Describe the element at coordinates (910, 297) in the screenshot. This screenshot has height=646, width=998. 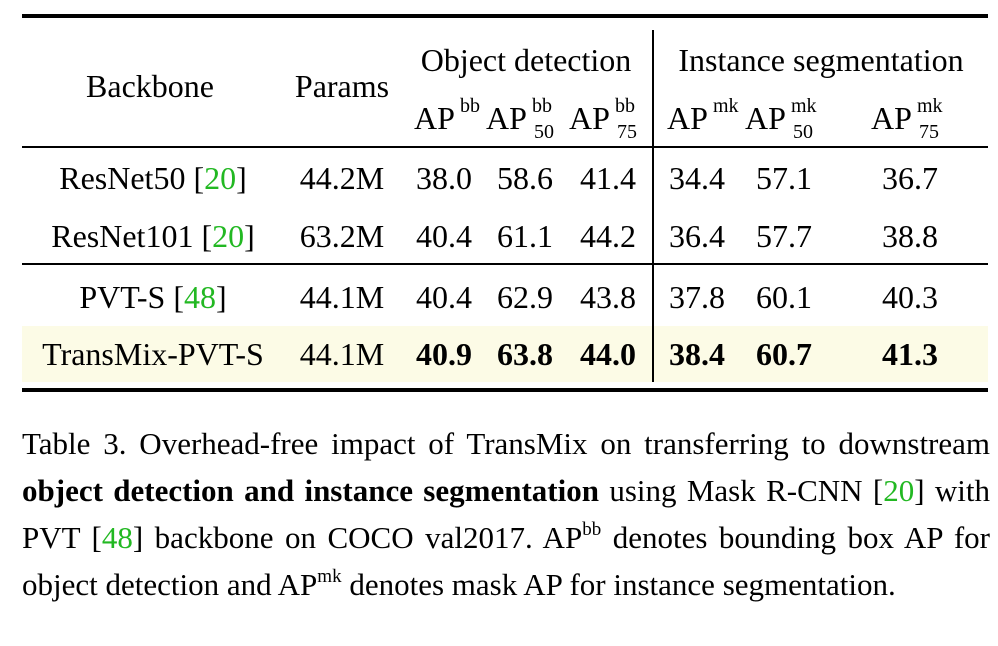
I see `metric-value: 40.3` at that location.